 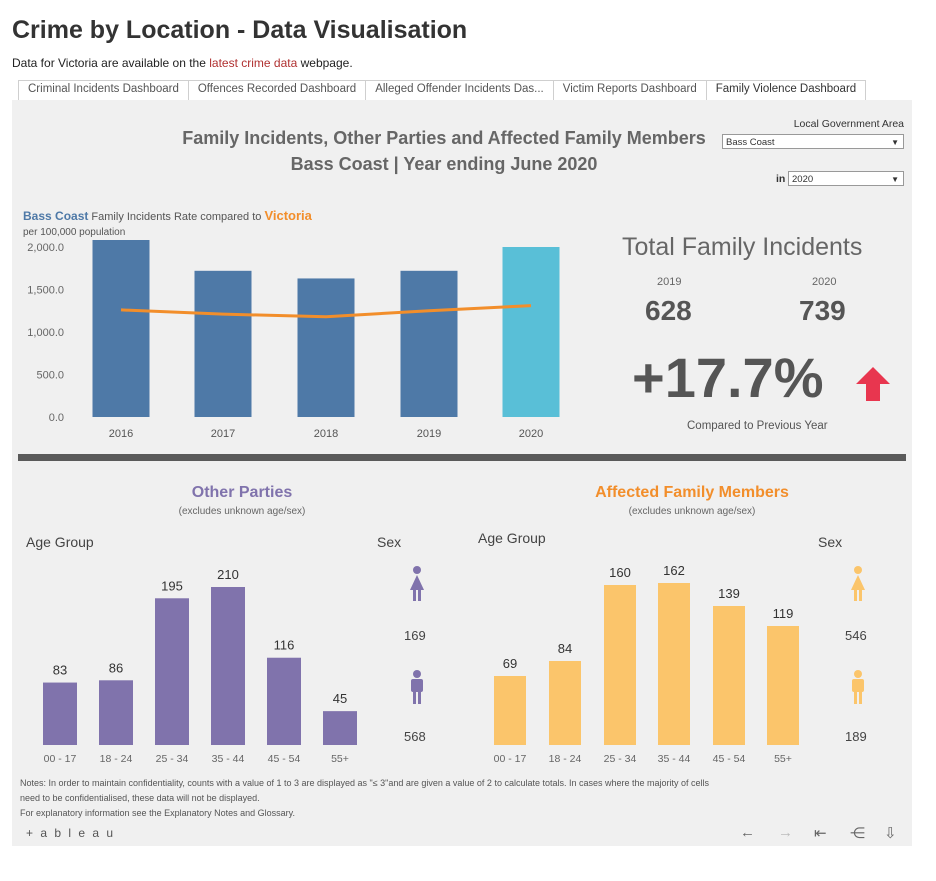 What do you see at coordinates (728, 377) in the screenshot?
I see `percent-change: +17.7%` at bounding box center [728, 377].